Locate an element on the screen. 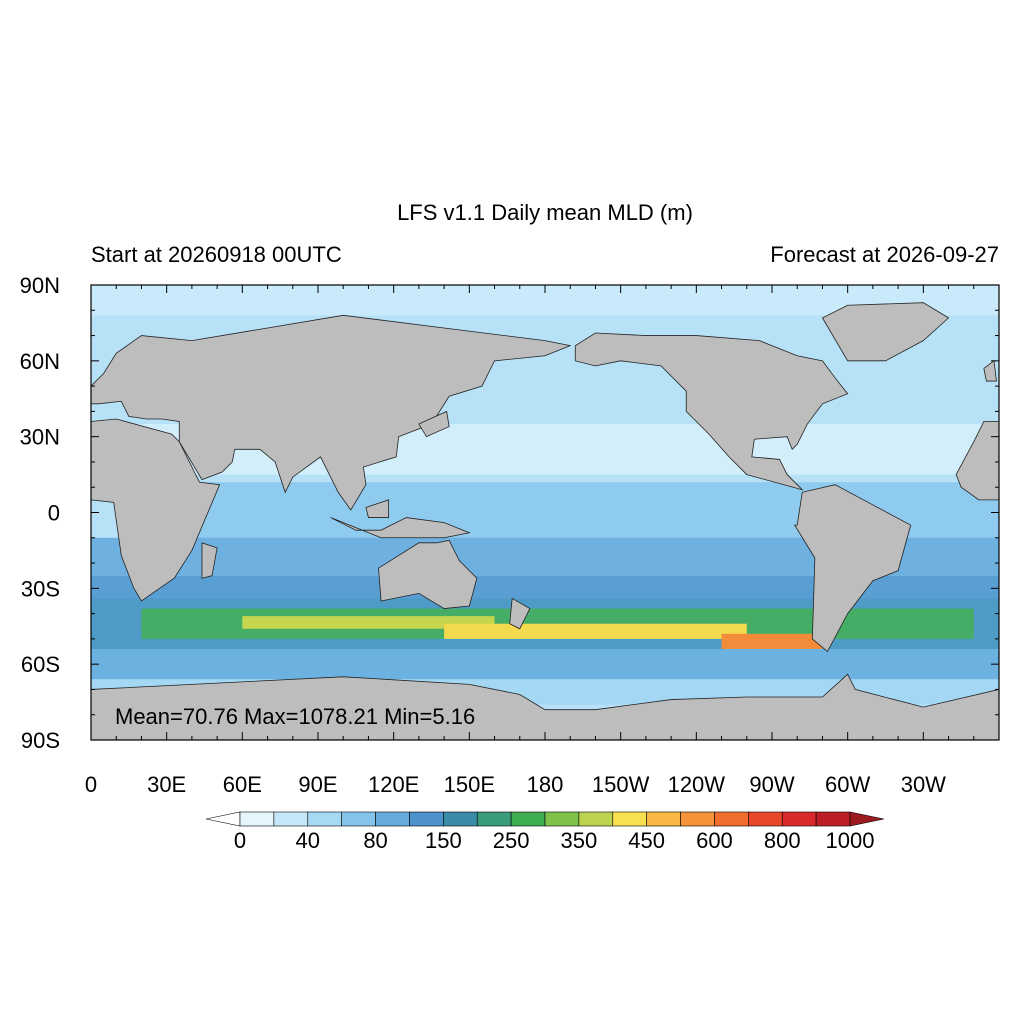 Image resolution: width=1024 pixels, height=1029 pixels. lon-label: 150W is located at coordinates (621, 784).